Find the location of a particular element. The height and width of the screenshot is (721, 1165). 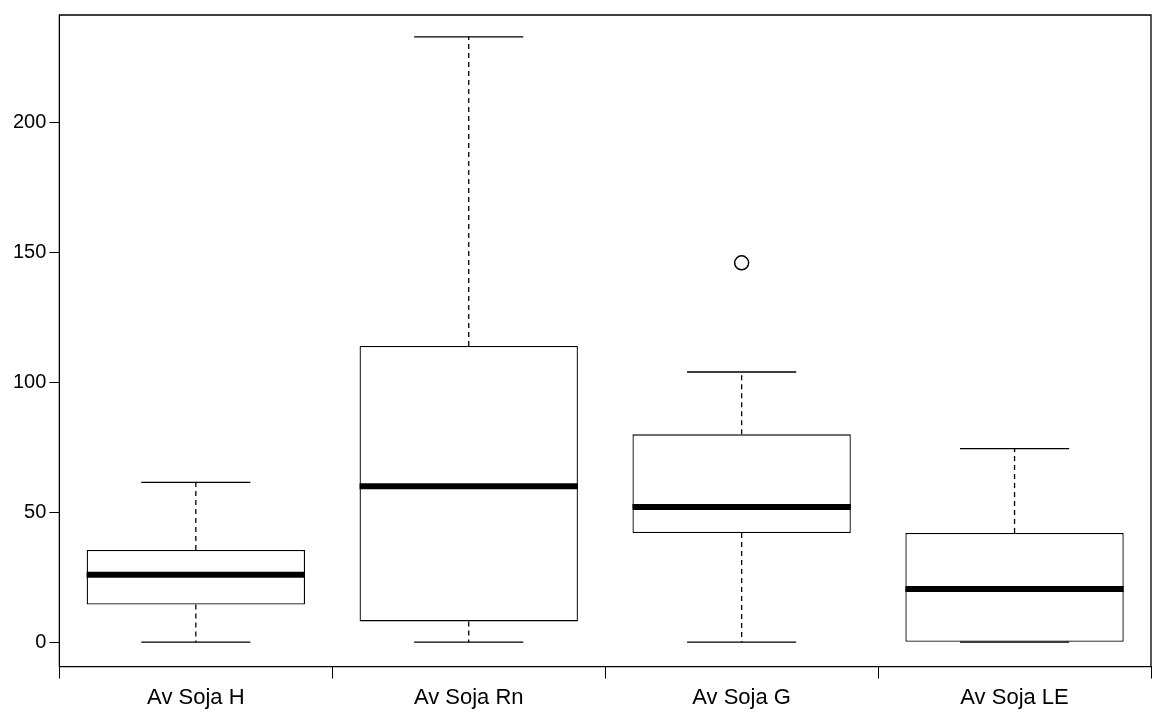

x-tick-label: Av Soja LE is located at coordinates (1014, 696).